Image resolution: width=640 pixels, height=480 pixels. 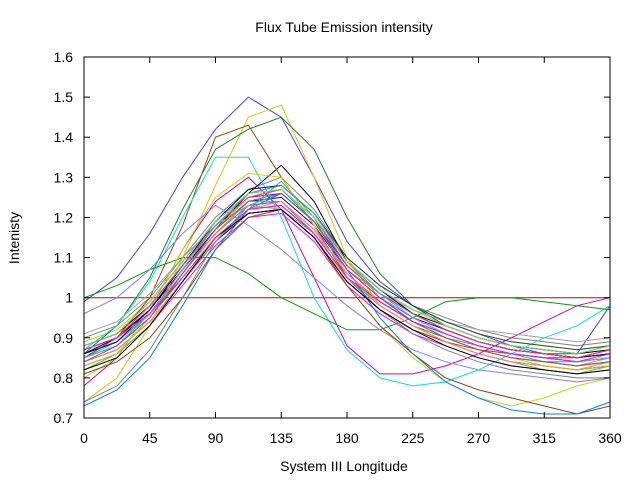 I want to click on chart-title: Flux Tube Emission intensity, so click(x=343, y=27).